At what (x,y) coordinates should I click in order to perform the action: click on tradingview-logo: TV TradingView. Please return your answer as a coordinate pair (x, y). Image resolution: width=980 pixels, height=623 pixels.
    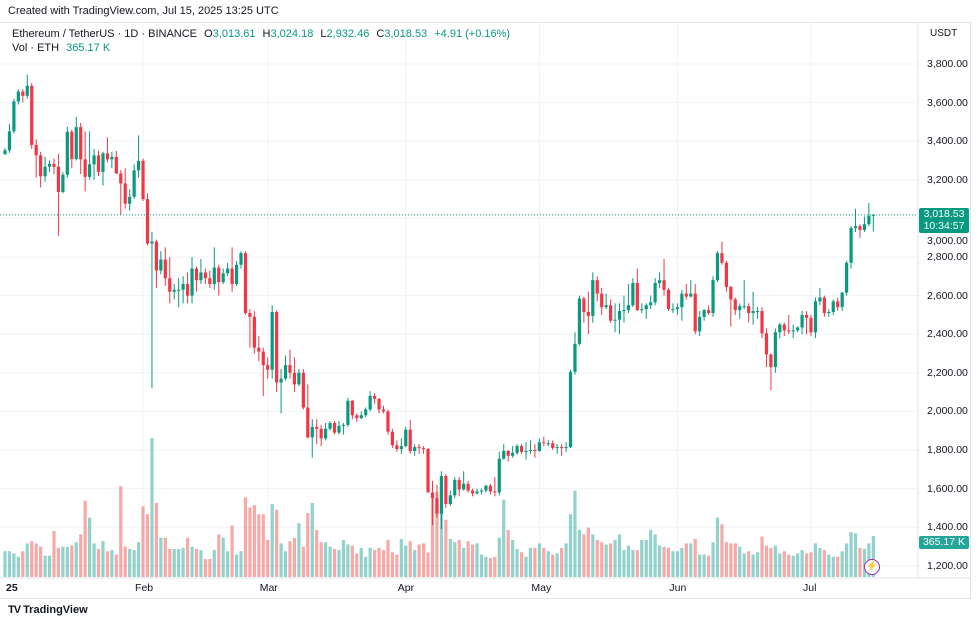
    Looking at the image, I should click on (48, 610).